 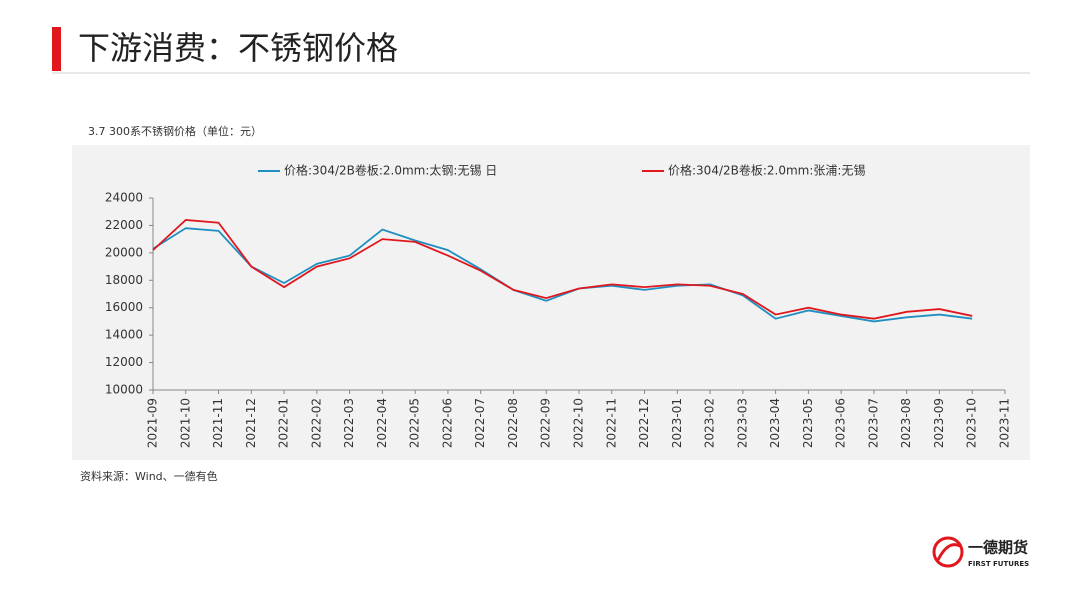 I want to click on x-tick-label: 2023-08, so click(x=906, y=423).